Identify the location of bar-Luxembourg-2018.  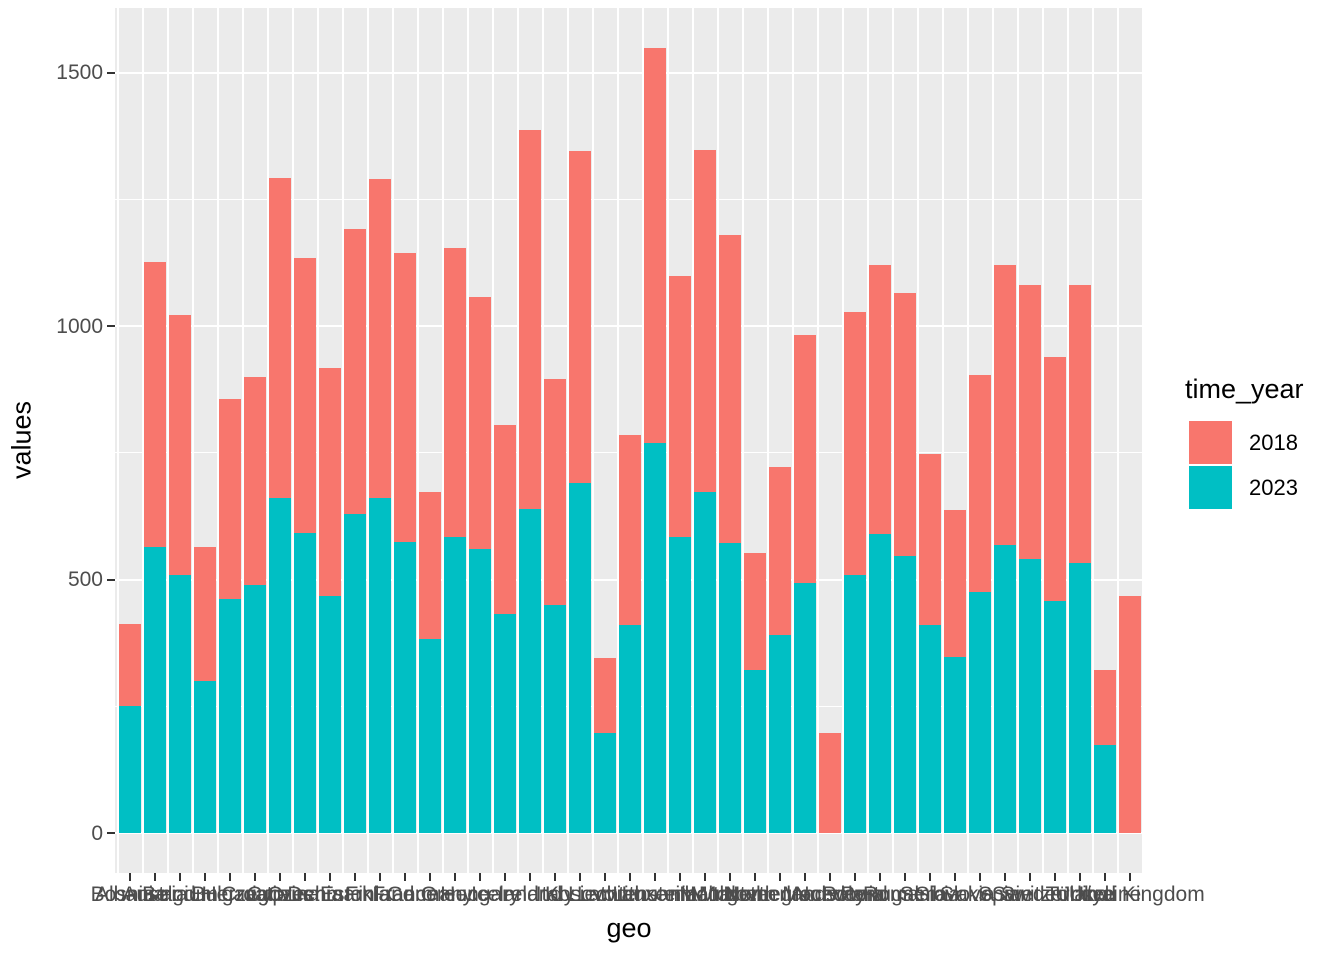
(680, 406).